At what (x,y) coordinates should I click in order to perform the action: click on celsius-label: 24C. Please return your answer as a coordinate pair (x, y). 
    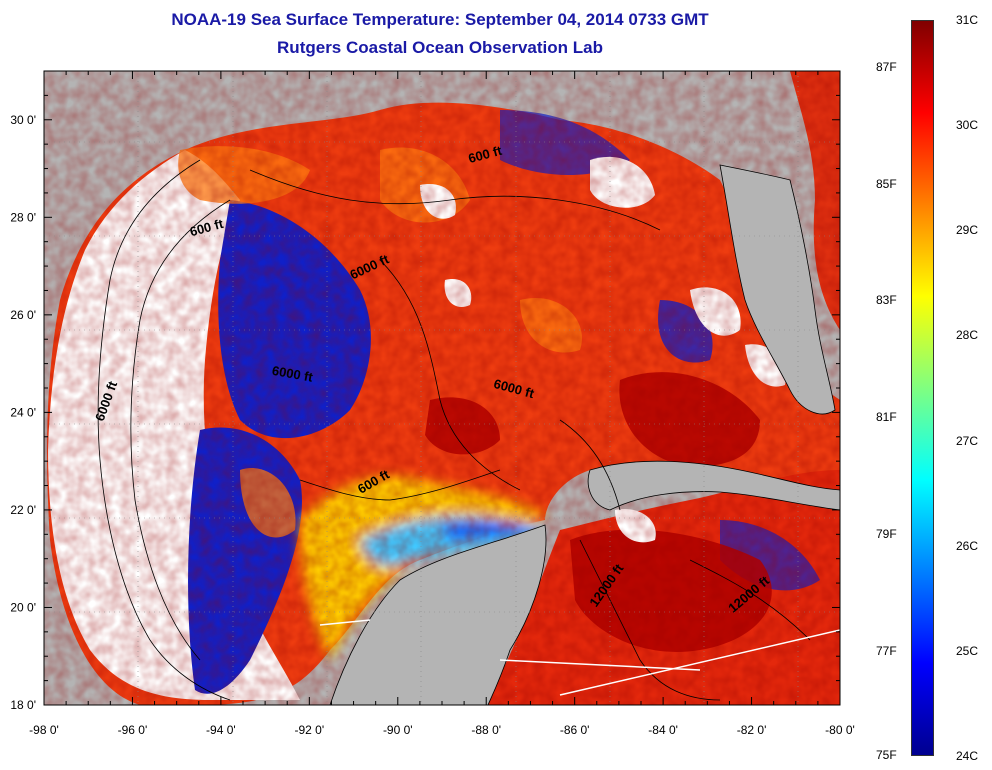
    Looking at the image, I should click on (967, 756).